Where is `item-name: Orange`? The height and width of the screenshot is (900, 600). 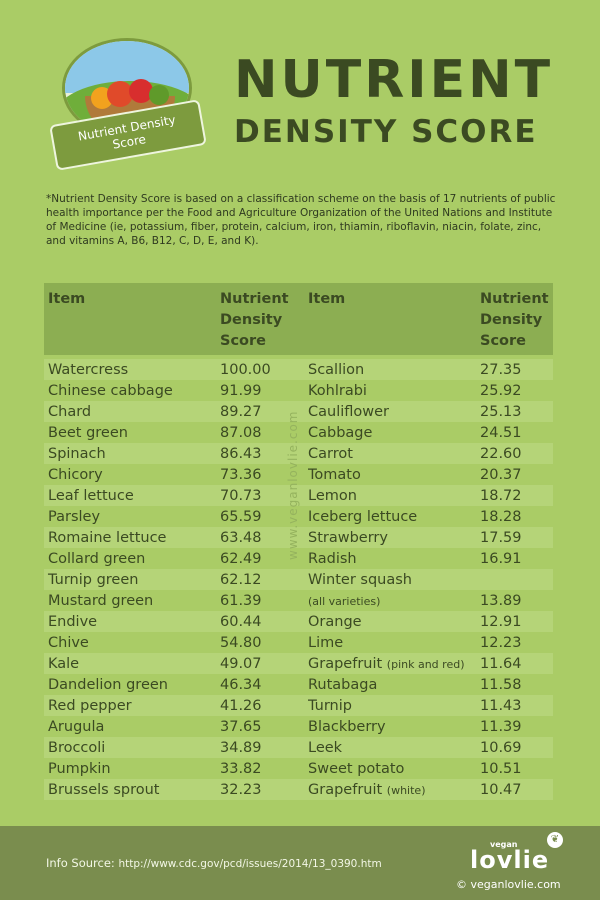
item-name: Orange is located at coordinates (394, 622).